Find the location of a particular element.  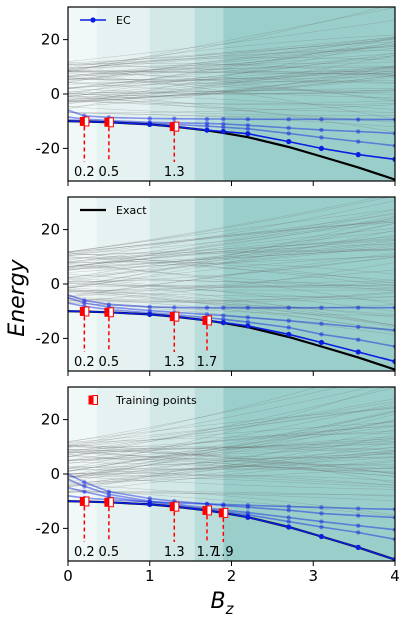

legend: Exact is located at coordinates (113, 210).